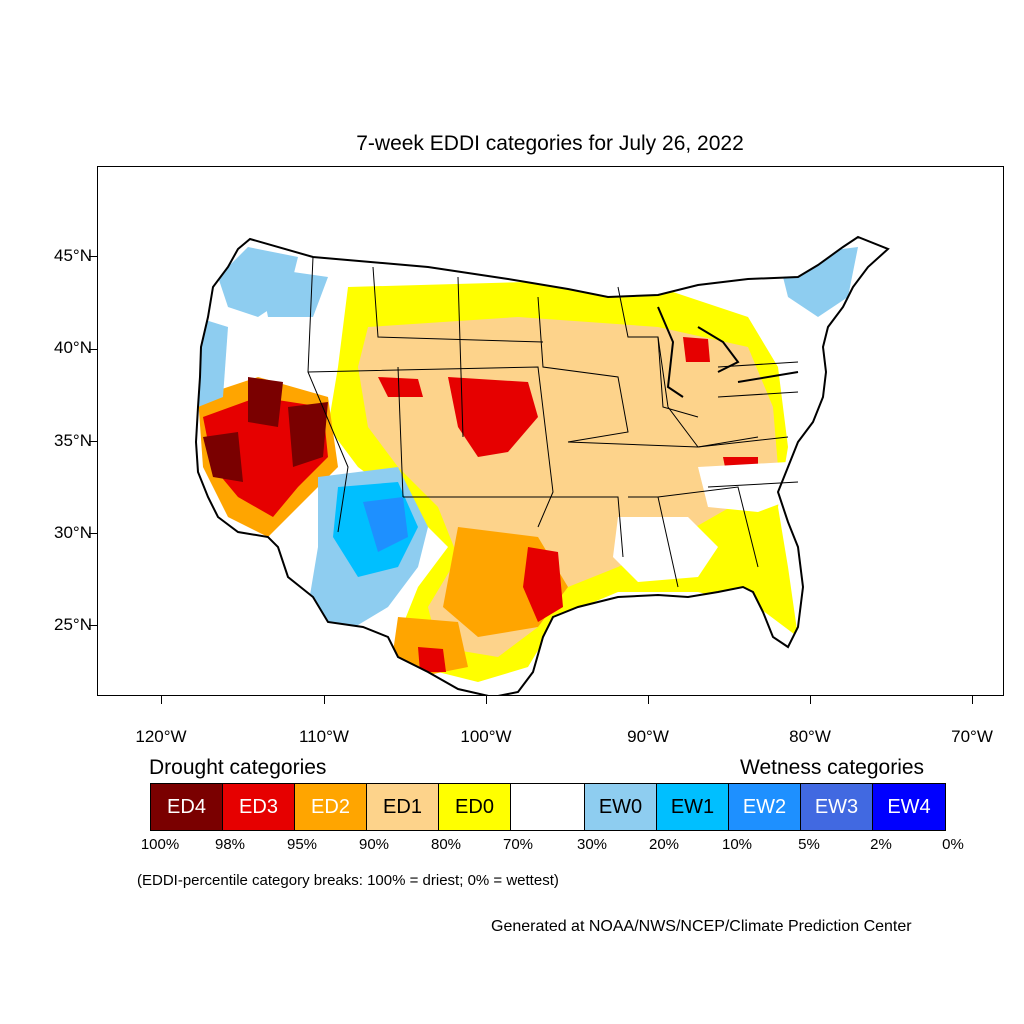 The height and width of the screenshot is (1024, 1024). I want to click on legend-ed3: ED3, so click(259, 807).